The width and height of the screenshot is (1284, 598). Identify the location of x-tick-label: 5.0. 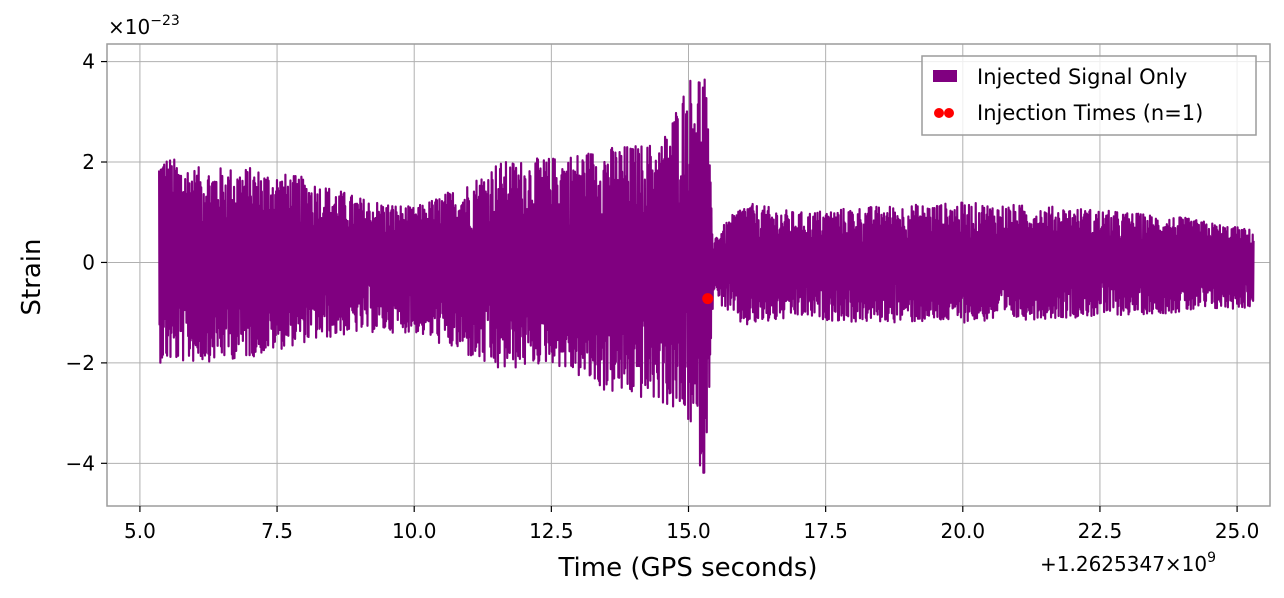
(140, 531).